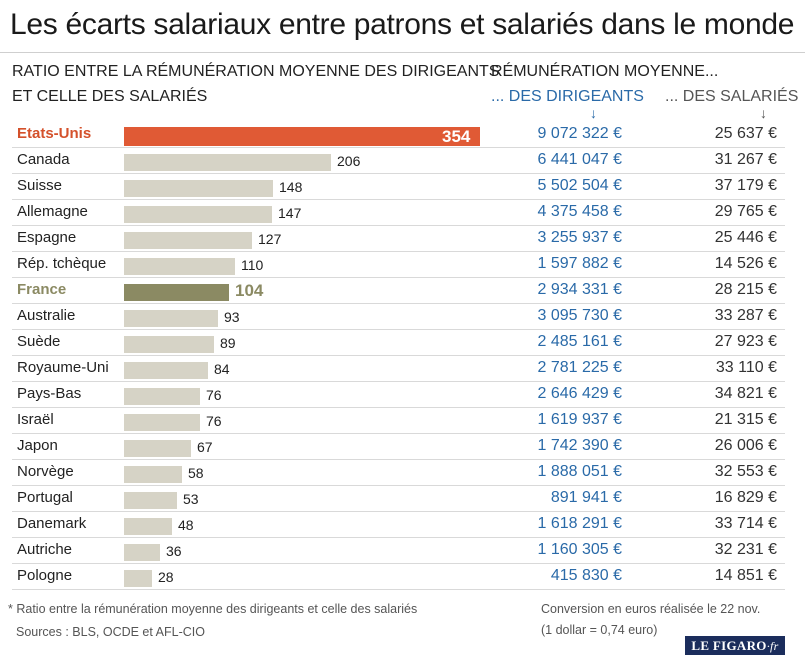 The width and height of the screenshot is (805, 662). What do you see at coordinates (402, 161) in the screenshot?
I see `table-row: Canada 206 6 441 047 € 31 267 €` at bounding box center [402, 161].